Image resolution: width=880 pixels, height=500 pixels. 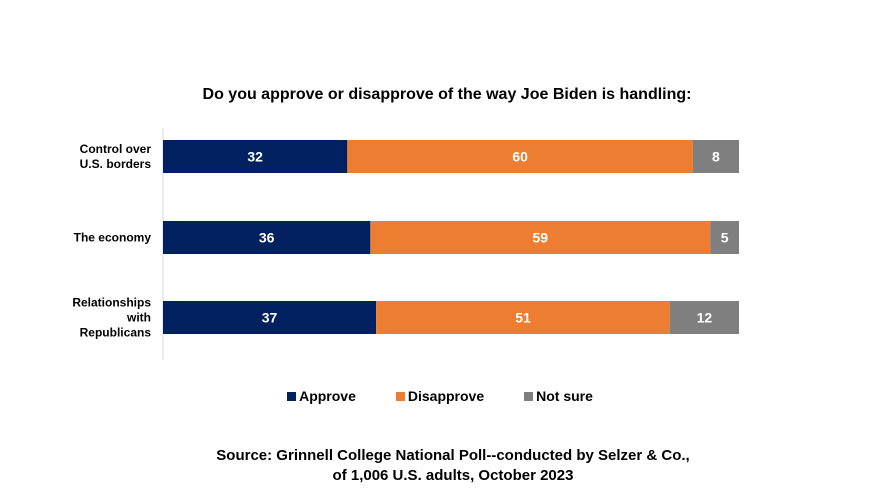 I want to click on data-label: 32, so click(x=255, y=157).